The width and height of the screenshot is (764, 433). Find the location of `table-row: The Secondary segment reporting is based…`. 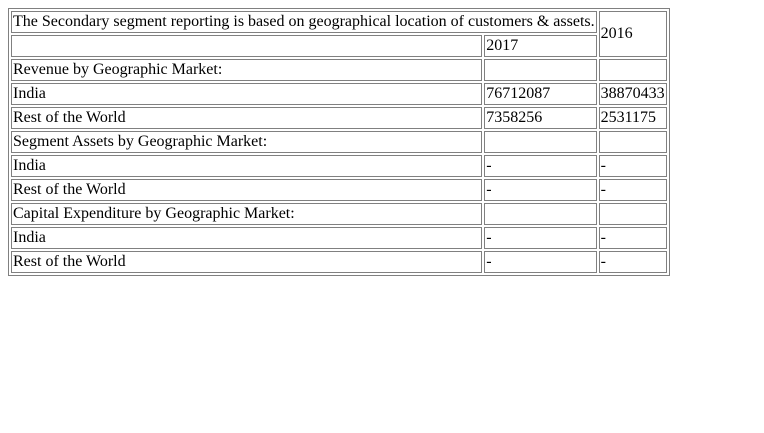

table-row: The Secondary segment reporting is based… is located at coordinates (339, 34).